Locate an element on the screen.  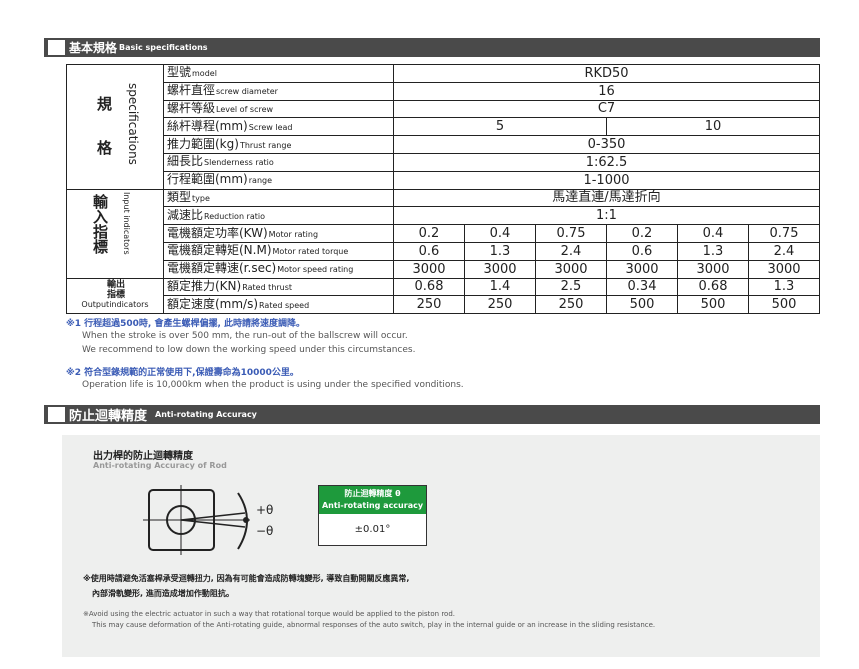
group-output: 輸出指標 Outputindicators is located at coordinates (115, 296).